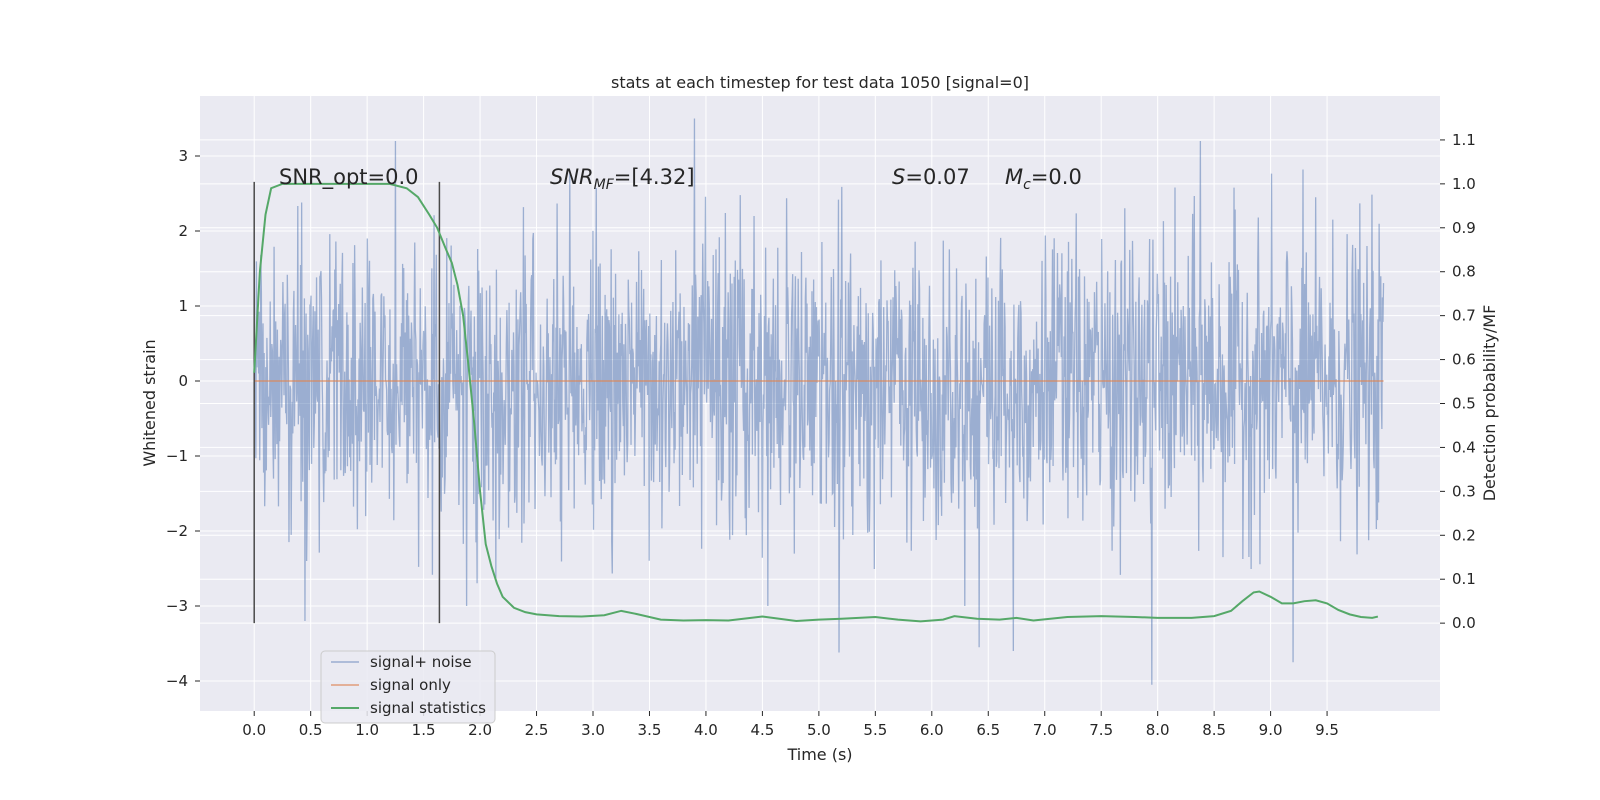 Image resolution: width=1600 pixels, height=800 pixels. Describe the element at coordinates (428, 708) in the screenshot. I see `legend-label-signal-statistics: signal statistics` at that location.